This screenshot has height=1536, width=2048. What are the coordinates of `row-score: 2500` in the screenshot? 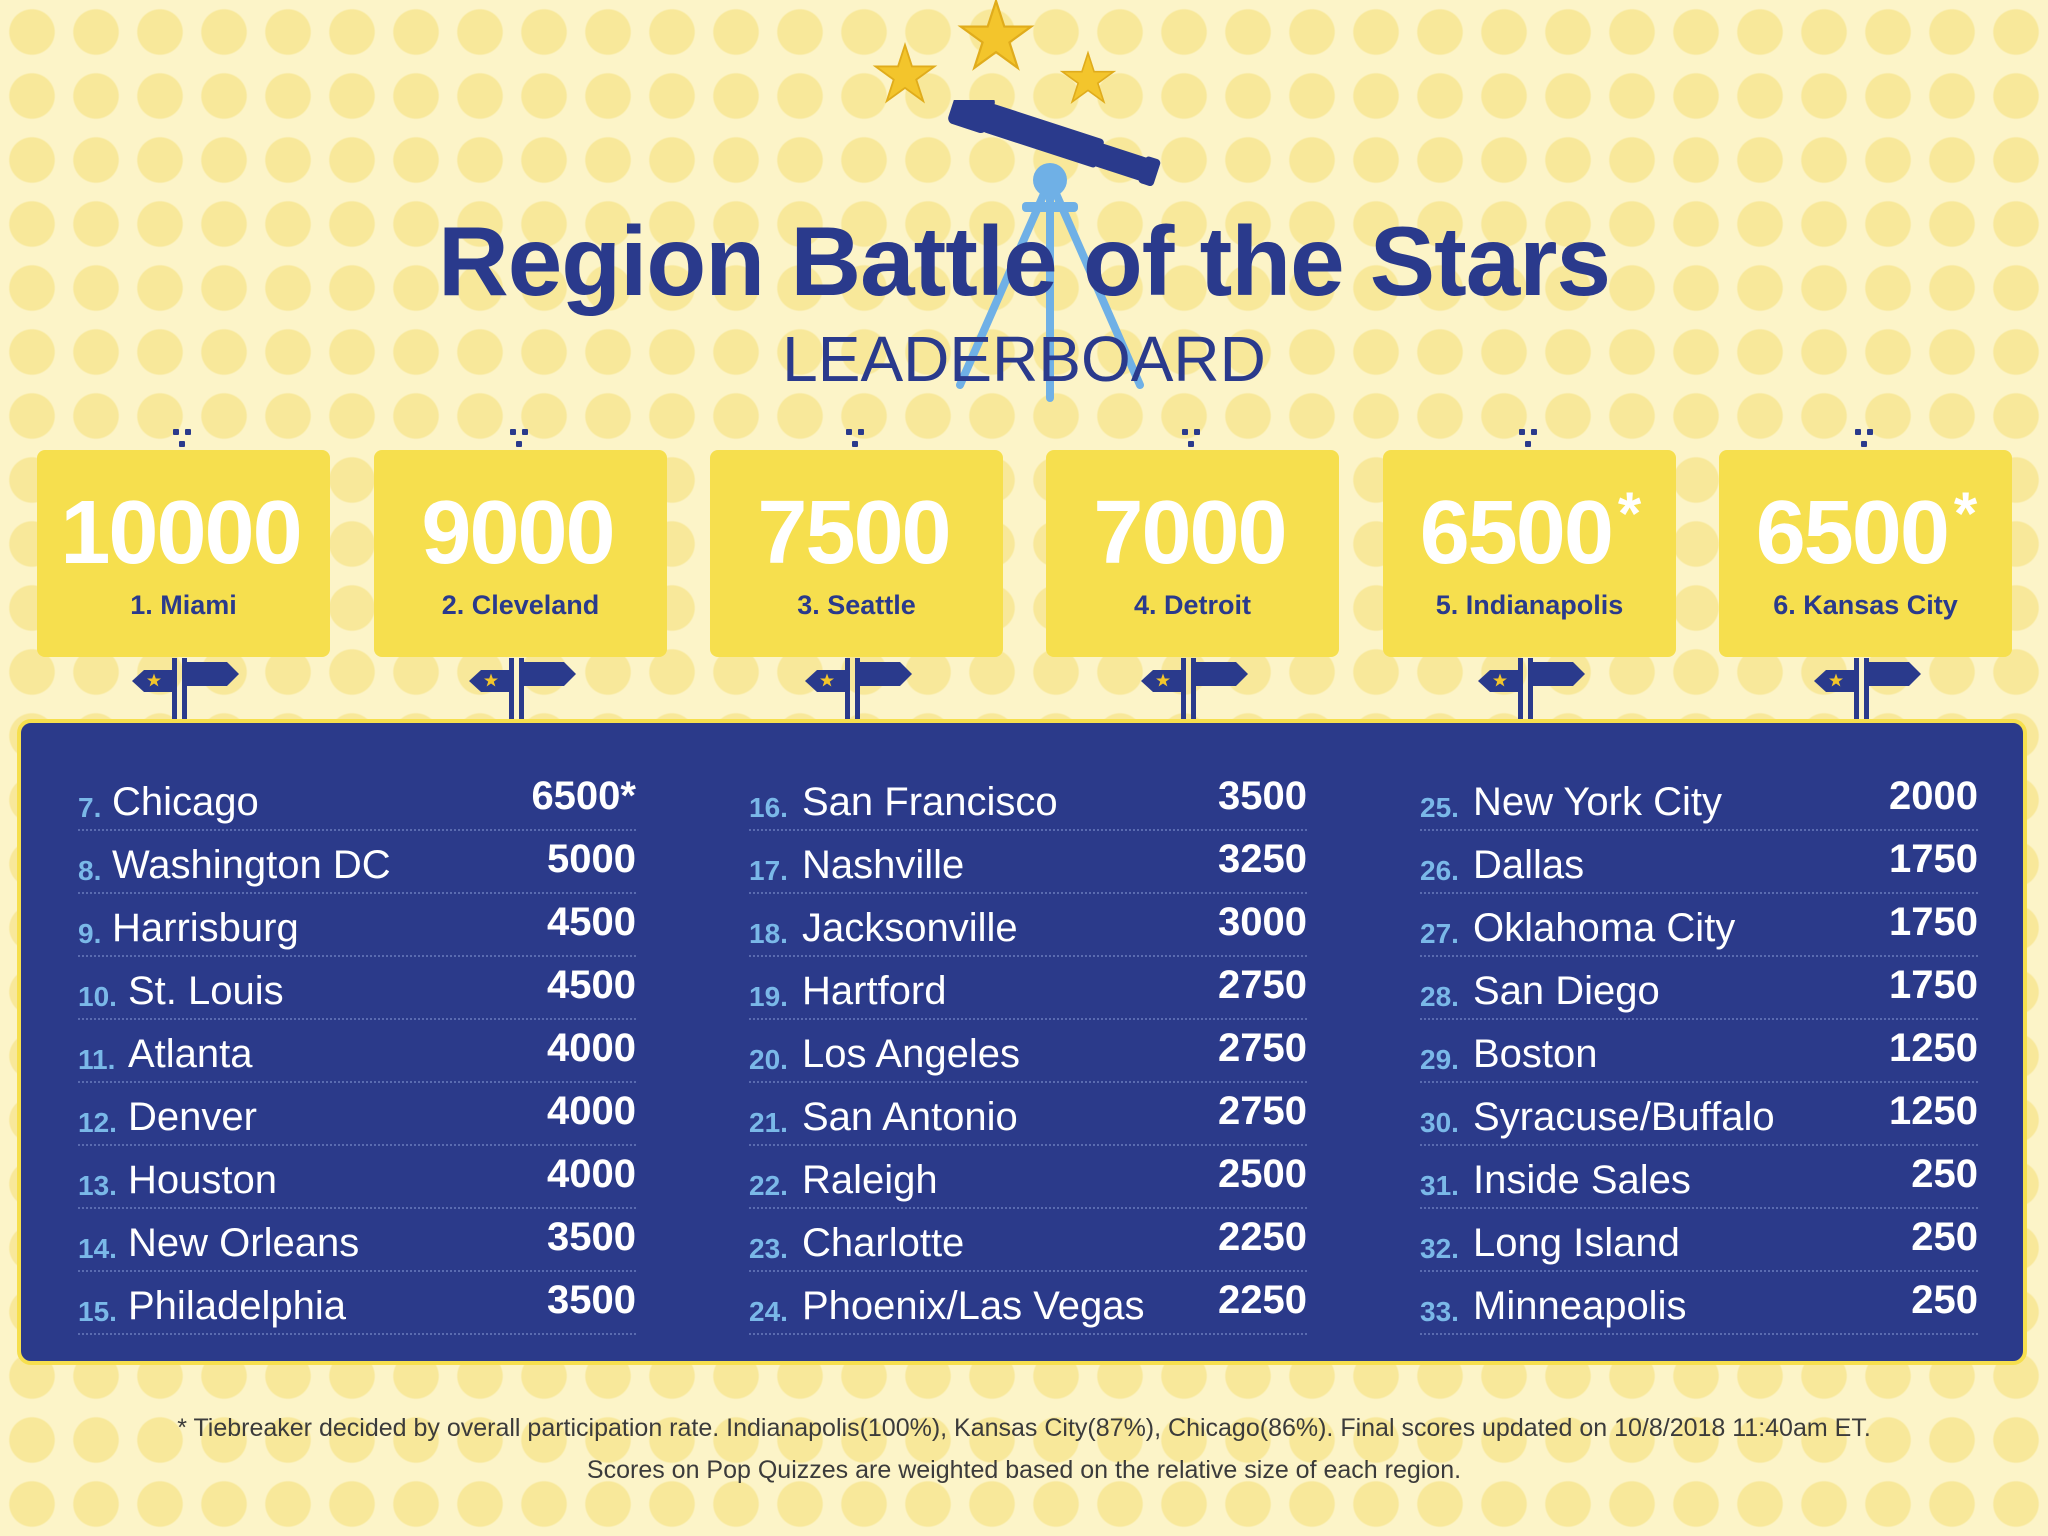 It's located at (1262, 1174).